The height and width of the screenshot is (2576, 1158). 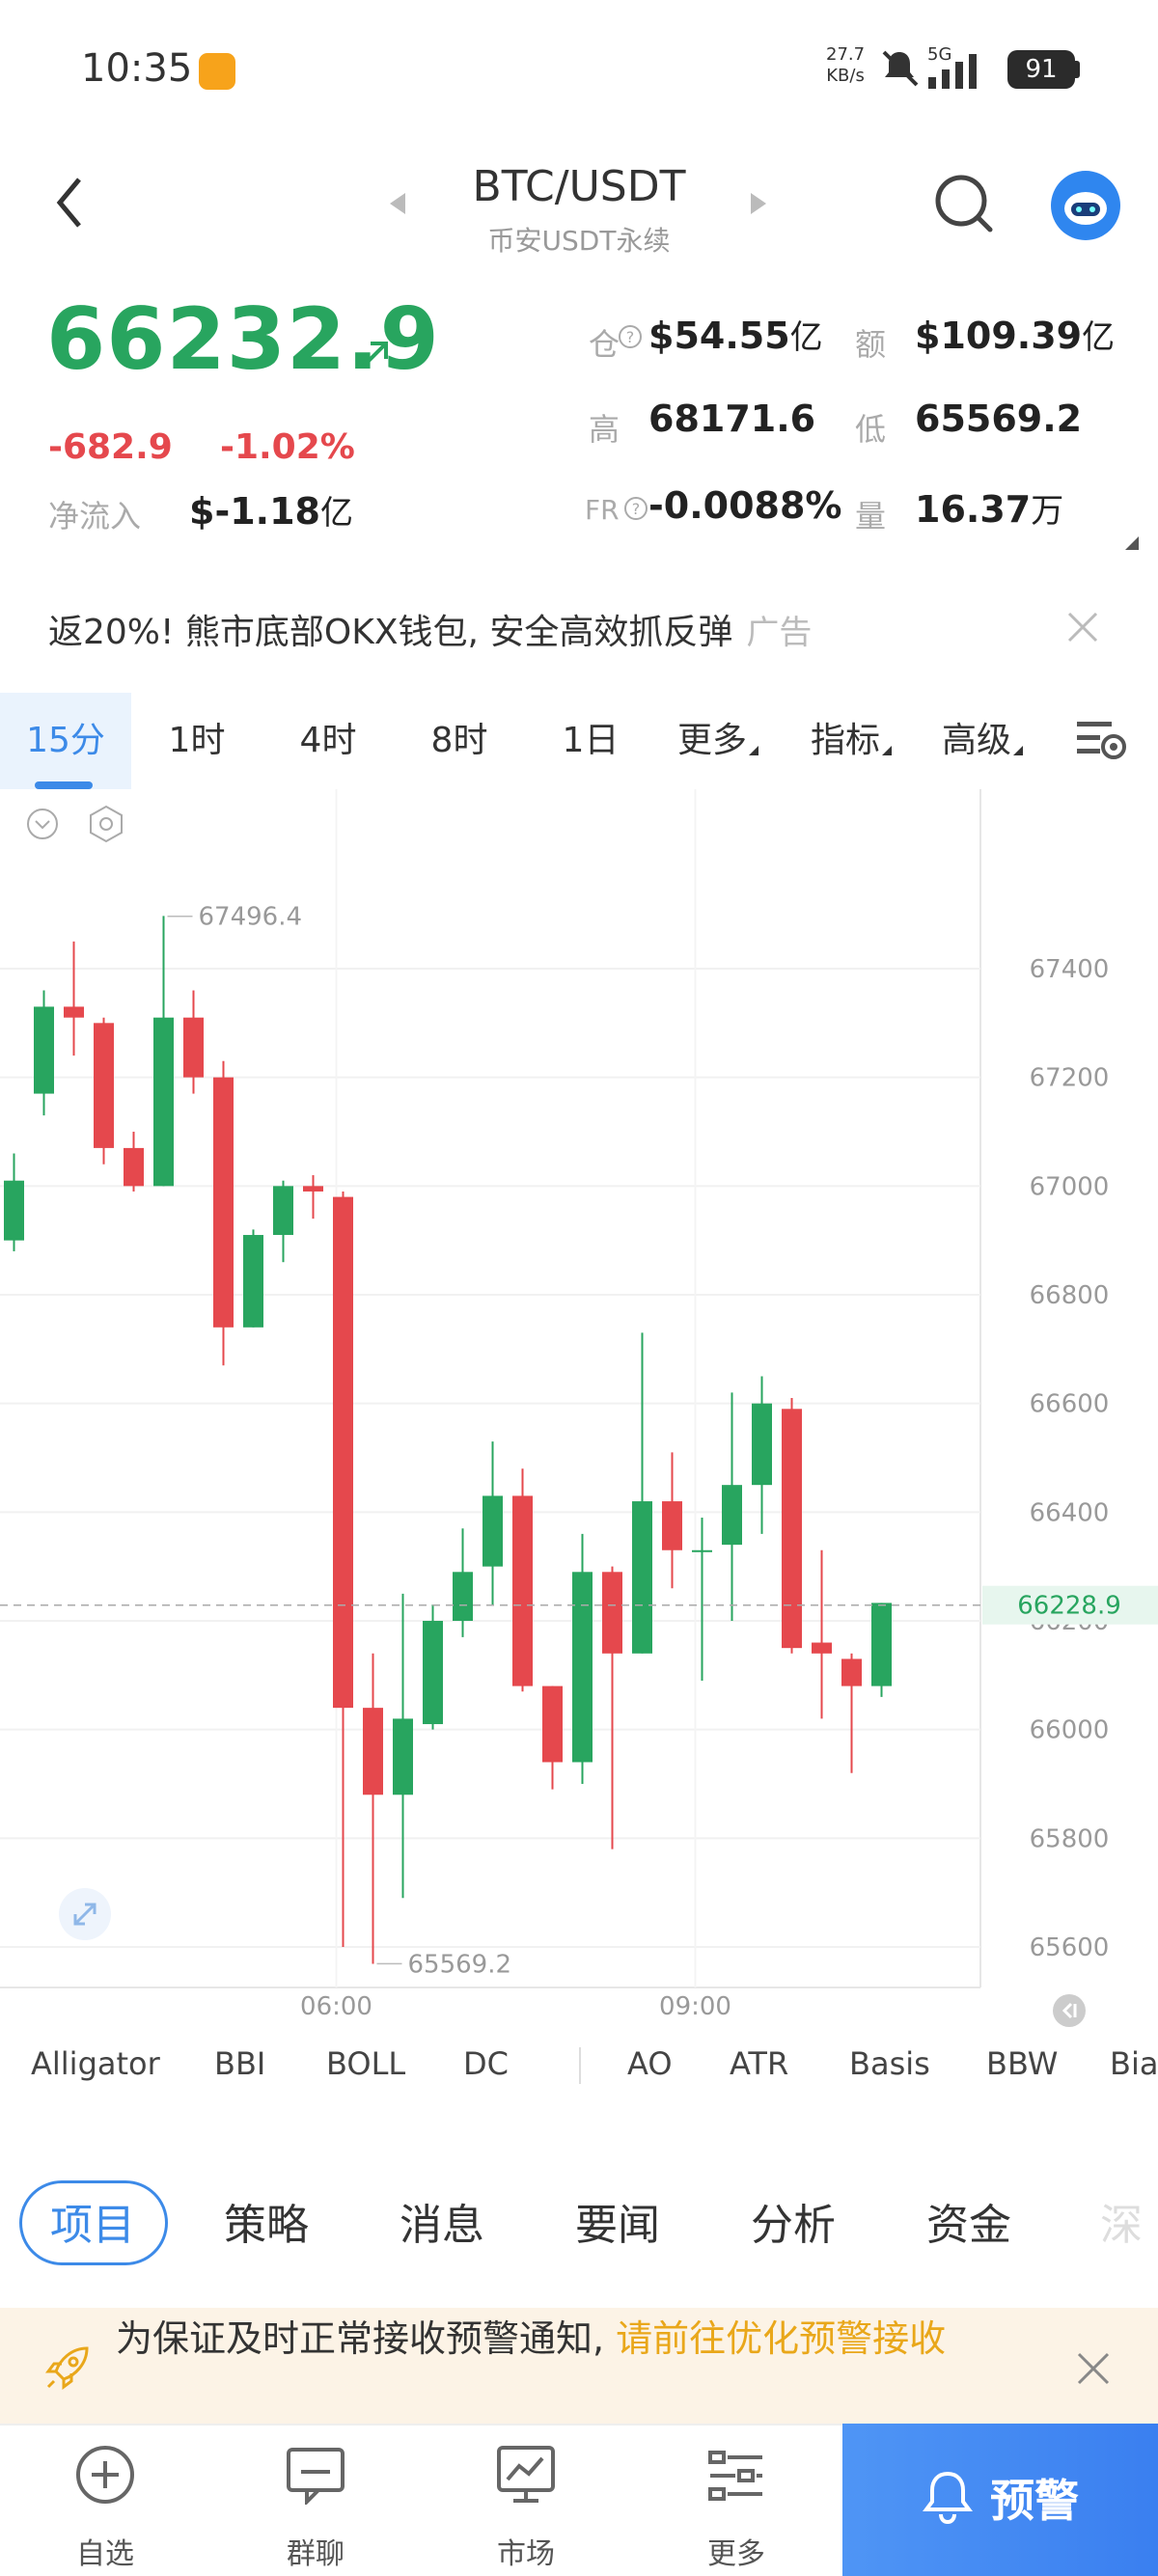 What do you see at coordinates (845, 740) in the screenshot?
I see `tab-indicators-label: 指标` at bounding box center [845, 740].